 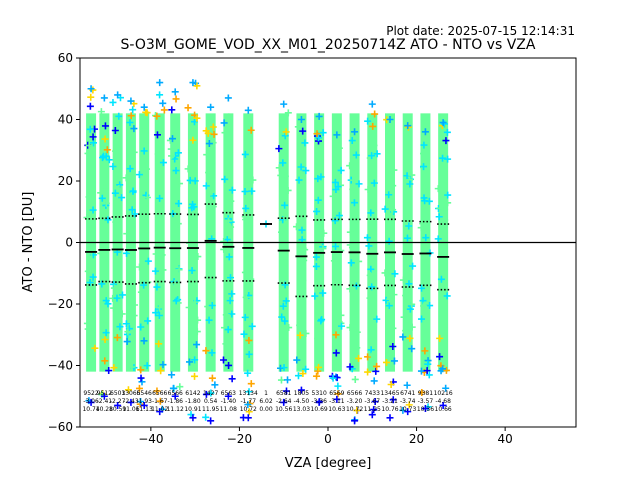 What do you see at coordinates (284, 401) in the screenshot?
I see `bin-mean-label: -2.64` at bounding box center [284, 401].